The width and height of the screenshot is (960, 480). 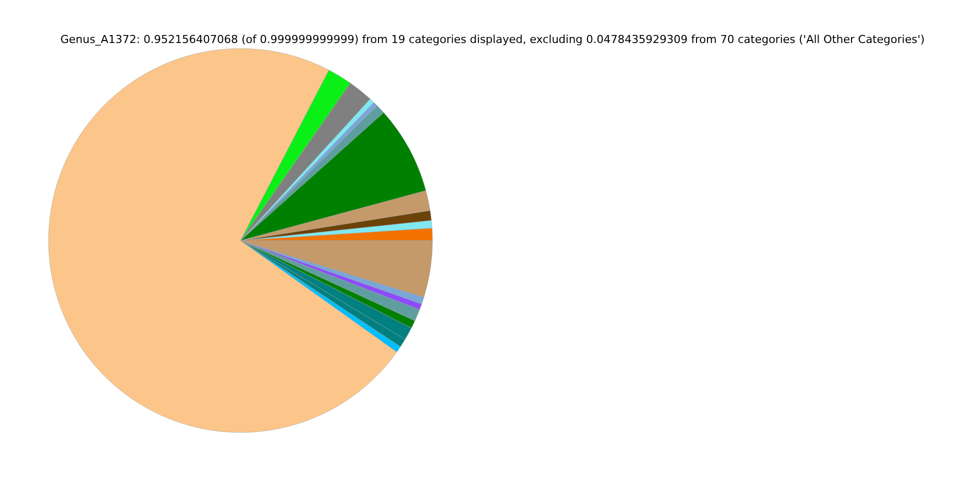 I want to click on text: Genus_A1372: 0.952156407068 (of 0.999999999999) from 19 categories displayed, excluding 0.0478435929309 from 70 categories ('All Other Categories'), so click(x=492, y=39).